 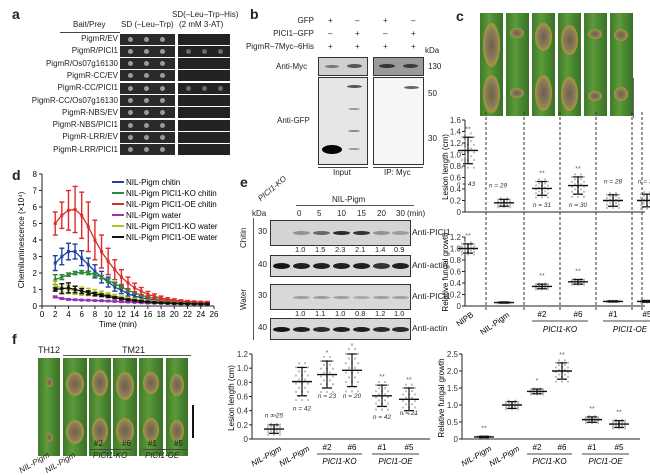 I want to click on y2h-row-label: PigmR/EV, so click(x=99, y=38).